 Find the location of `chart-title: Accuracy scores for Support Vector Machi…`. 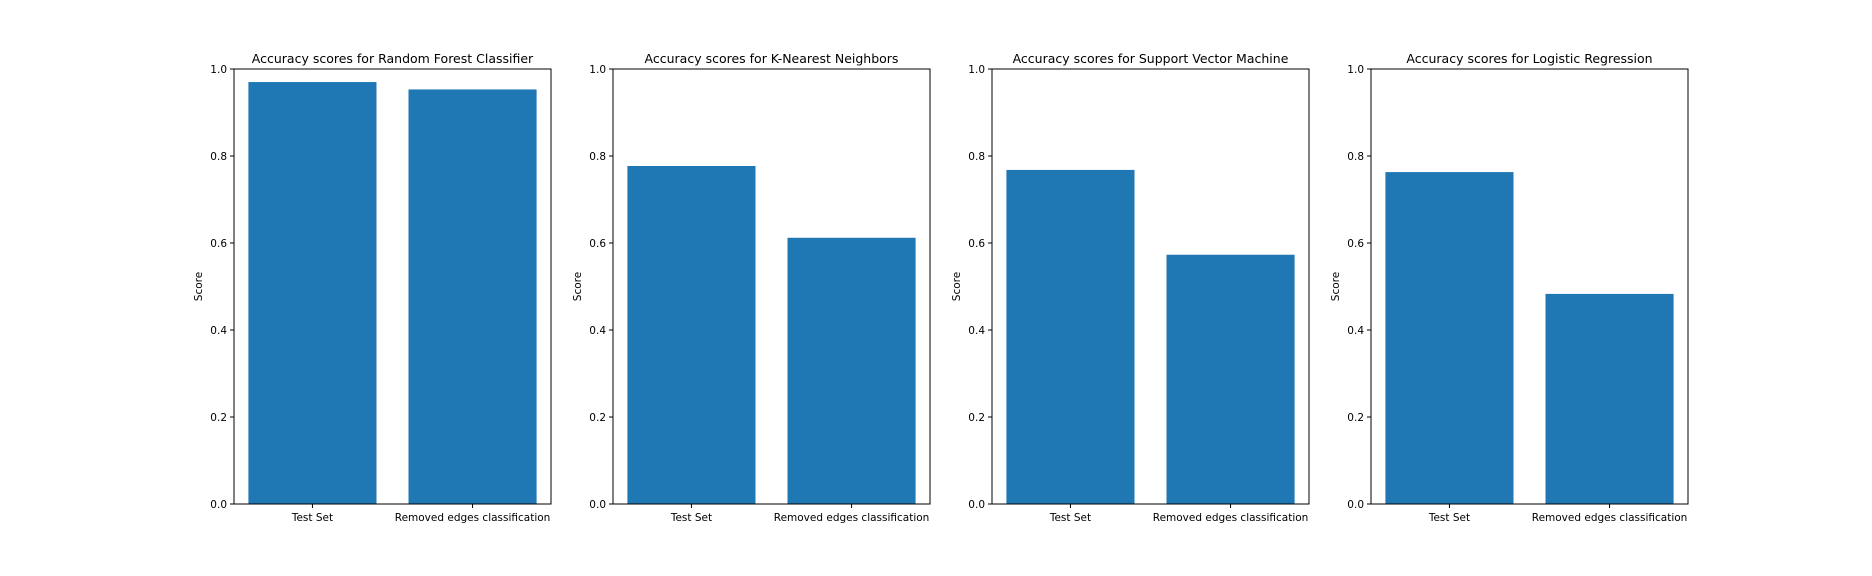

chart-title: Accuracy scores for Support Vector Machi… is located at coordinates (1151, 58).